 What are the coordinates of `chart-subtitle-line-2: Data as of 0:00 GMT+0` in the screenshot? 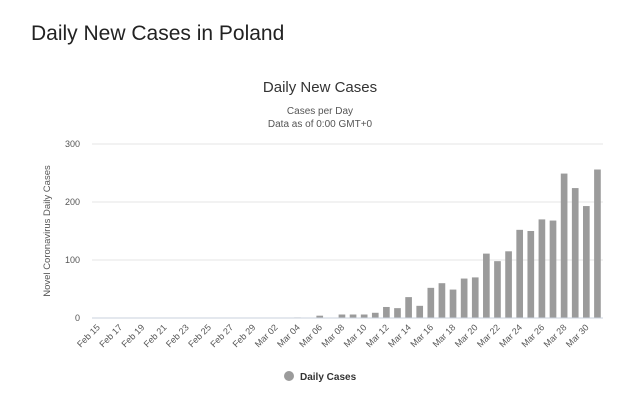 It's located at (320, 124).